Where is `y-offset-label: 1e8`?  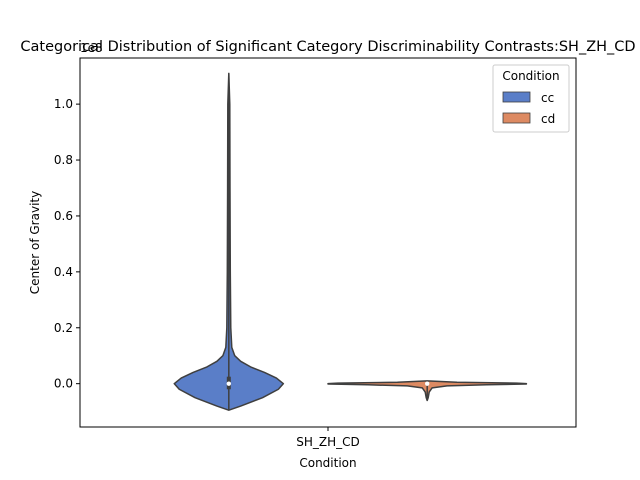 y-offset-label: 1e8 is located at coordinates (91, 48).